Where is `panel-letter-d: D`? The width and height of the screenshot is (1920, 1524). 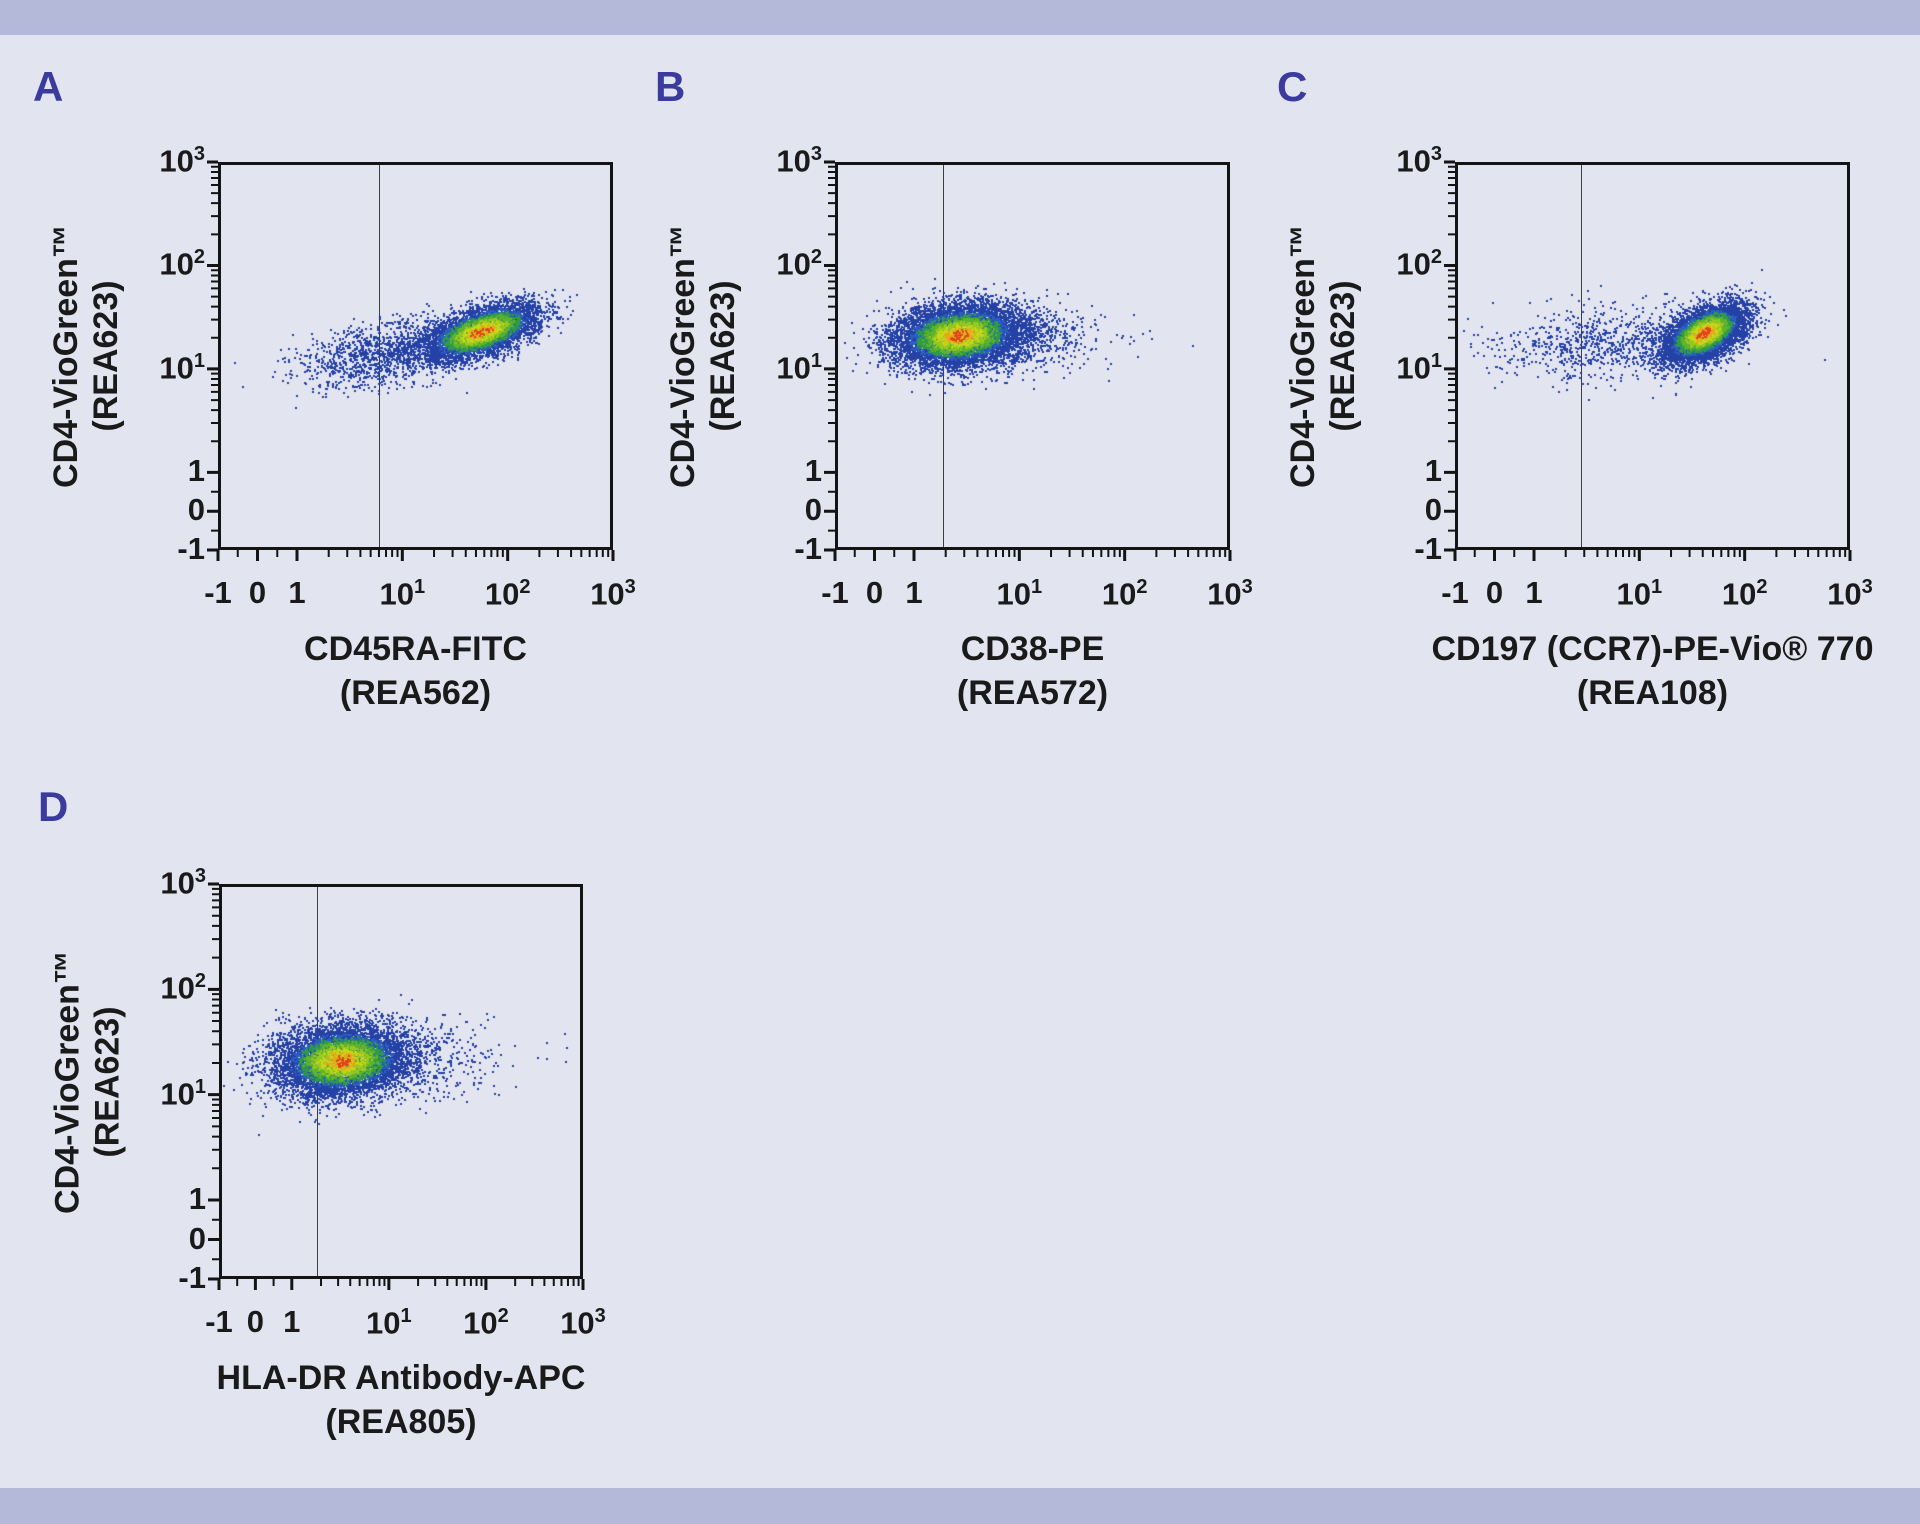
panel-letter-d: D is located at coordinates (53, 806).